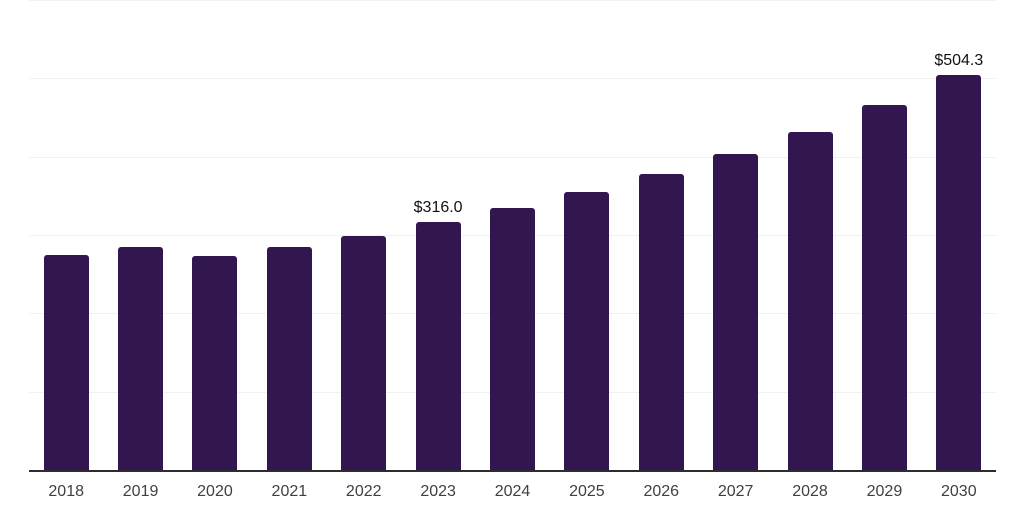 The width and height of the screenshot is (1024, 512). Describe the element at coordinates (884, 491) in the screenshot. I see `x-tick-label-2029: 2029` at that location.